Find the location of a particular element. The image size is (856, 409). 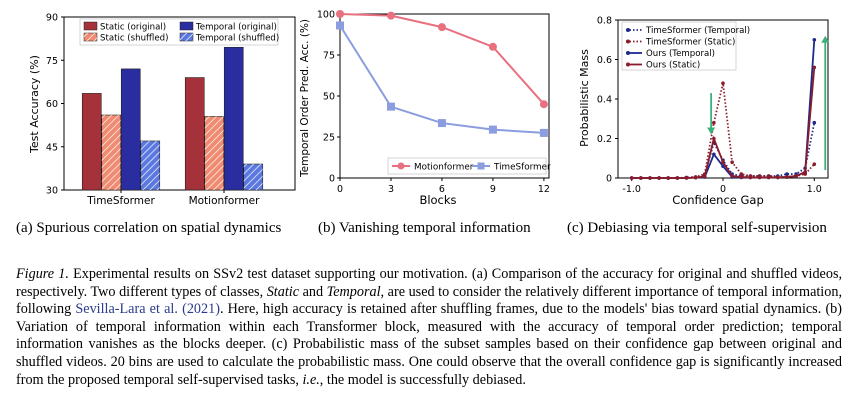

chart-b-ytick-label: 25 is located at coordinates (329, 138).